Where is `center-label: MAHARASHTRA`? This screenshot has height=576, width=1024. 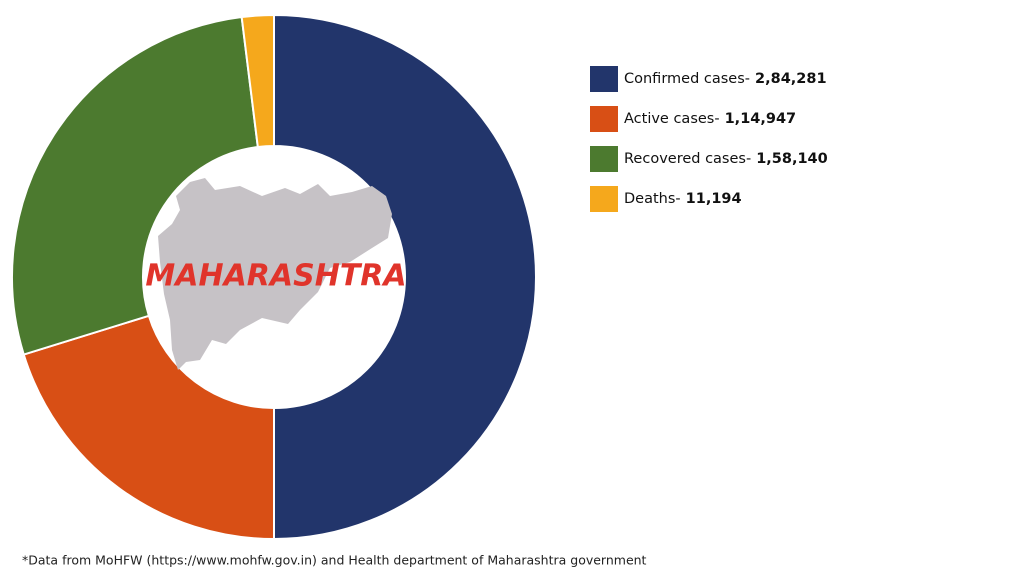 center-label: MAHARASHTRA is located at coordinates (275, 276).